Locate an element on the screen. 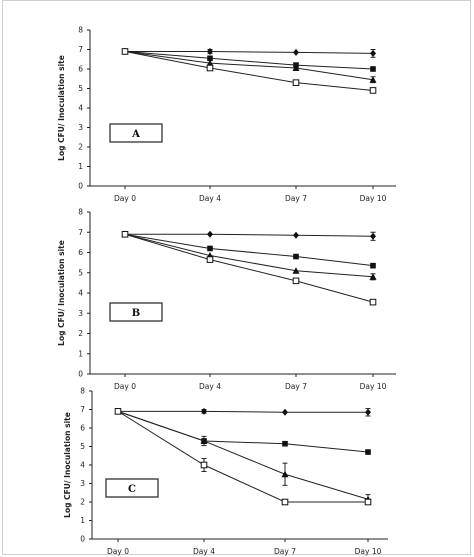  series-square is located at coordinates (243, 431).